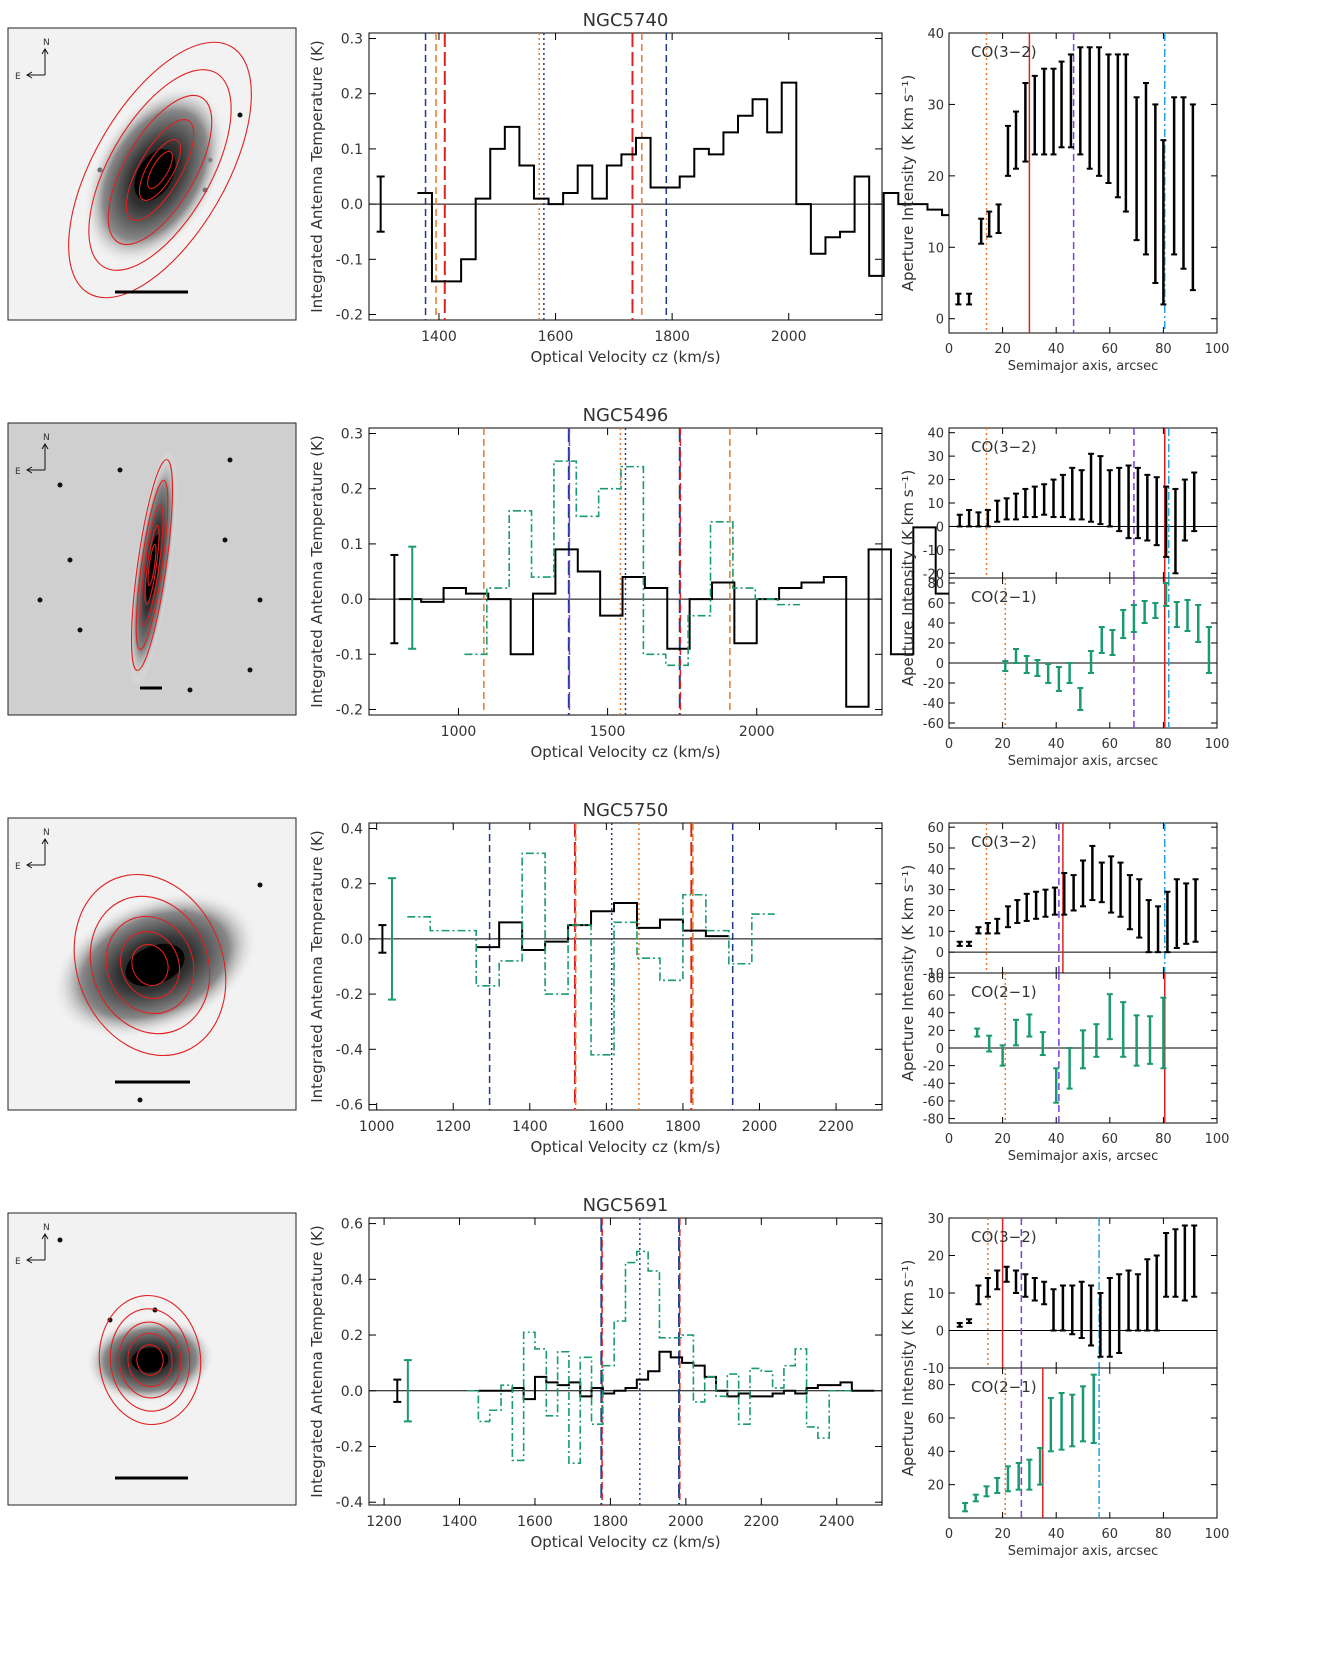 The width and height of the screenshot is (1317, 1656). Describe the element at coordinates (352, 940) in the screenshot. I see `y-tick-label: 0.0` at that location.